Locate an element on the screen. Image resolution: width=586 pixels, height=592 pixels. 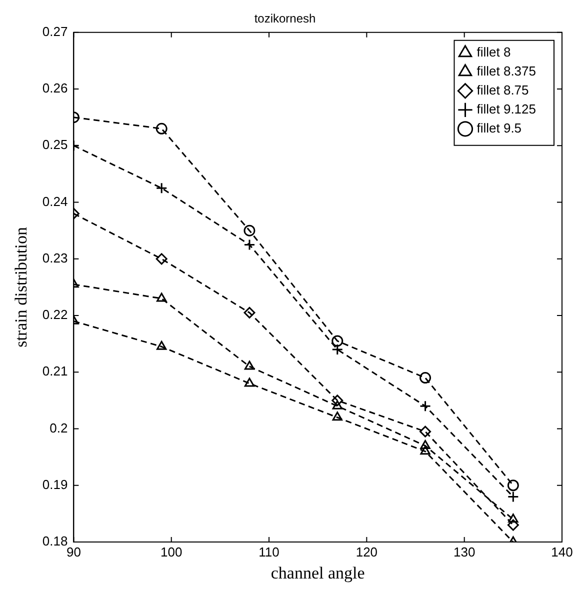
y-tick-label: 0.21 is located at coordinates (55, 371).